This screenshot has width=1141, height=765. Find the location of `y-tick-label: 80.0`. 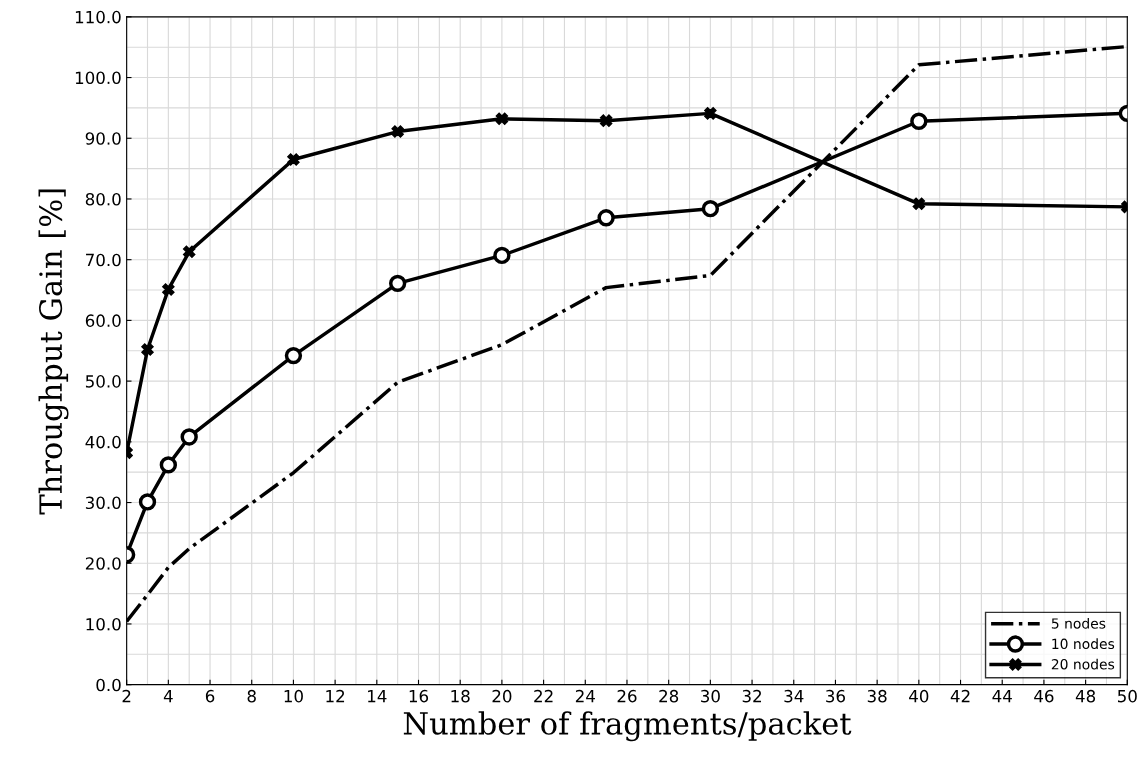

y-tick-label: 80.0 is located at coordinates (103, 199).